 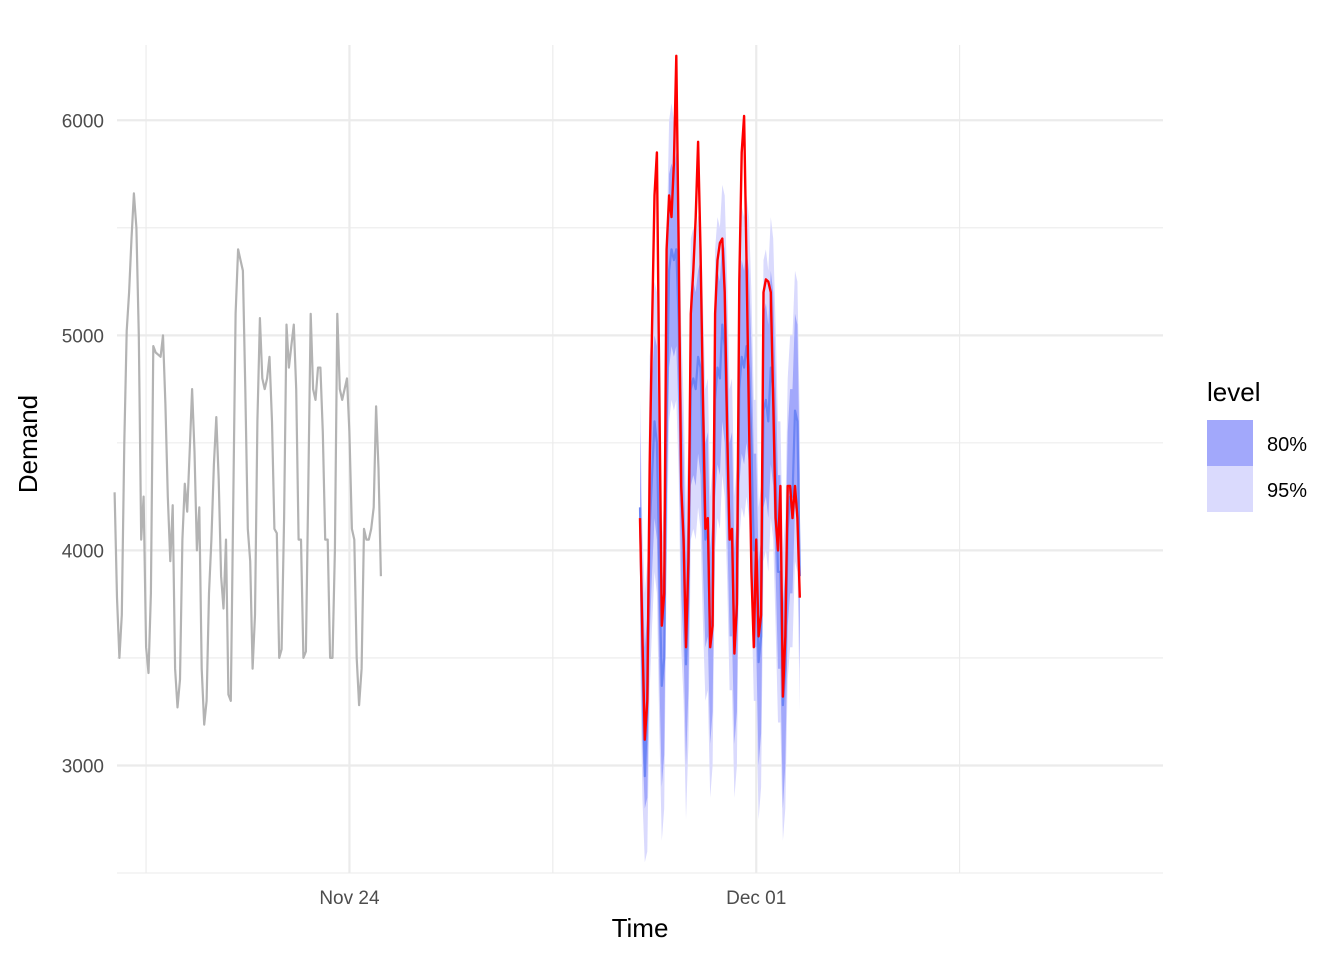 What do you see at coordinates (1257, 444) in the screenshot?
I see `legend: level 80% 95%` at bounding box center [1257, 444].